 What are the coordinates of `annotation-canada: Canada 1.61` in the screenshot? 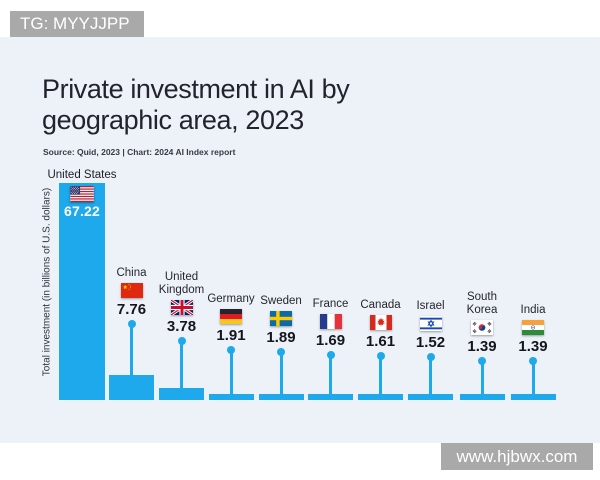 It's located at (381, 324).